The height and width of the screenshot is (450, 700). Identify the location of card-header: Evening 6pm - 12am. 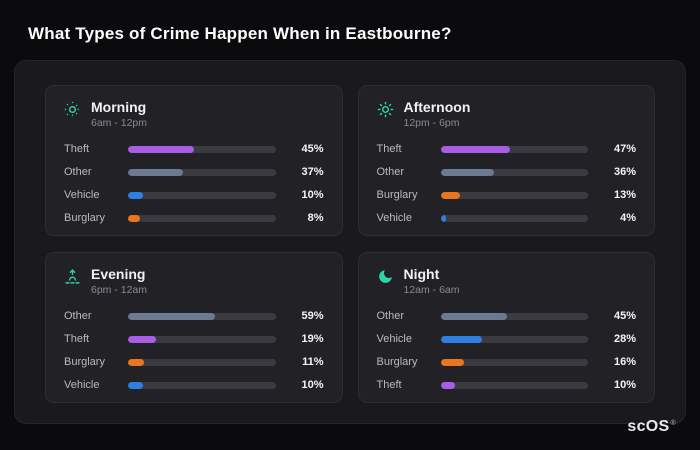
(194, 281).